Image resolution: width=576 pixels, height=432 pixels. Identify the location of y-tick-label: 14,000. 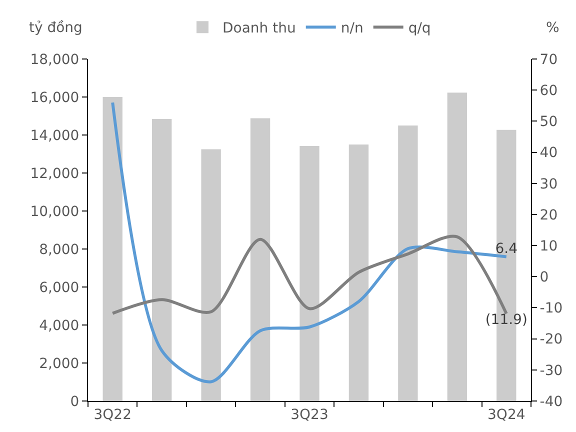
(55, 136).